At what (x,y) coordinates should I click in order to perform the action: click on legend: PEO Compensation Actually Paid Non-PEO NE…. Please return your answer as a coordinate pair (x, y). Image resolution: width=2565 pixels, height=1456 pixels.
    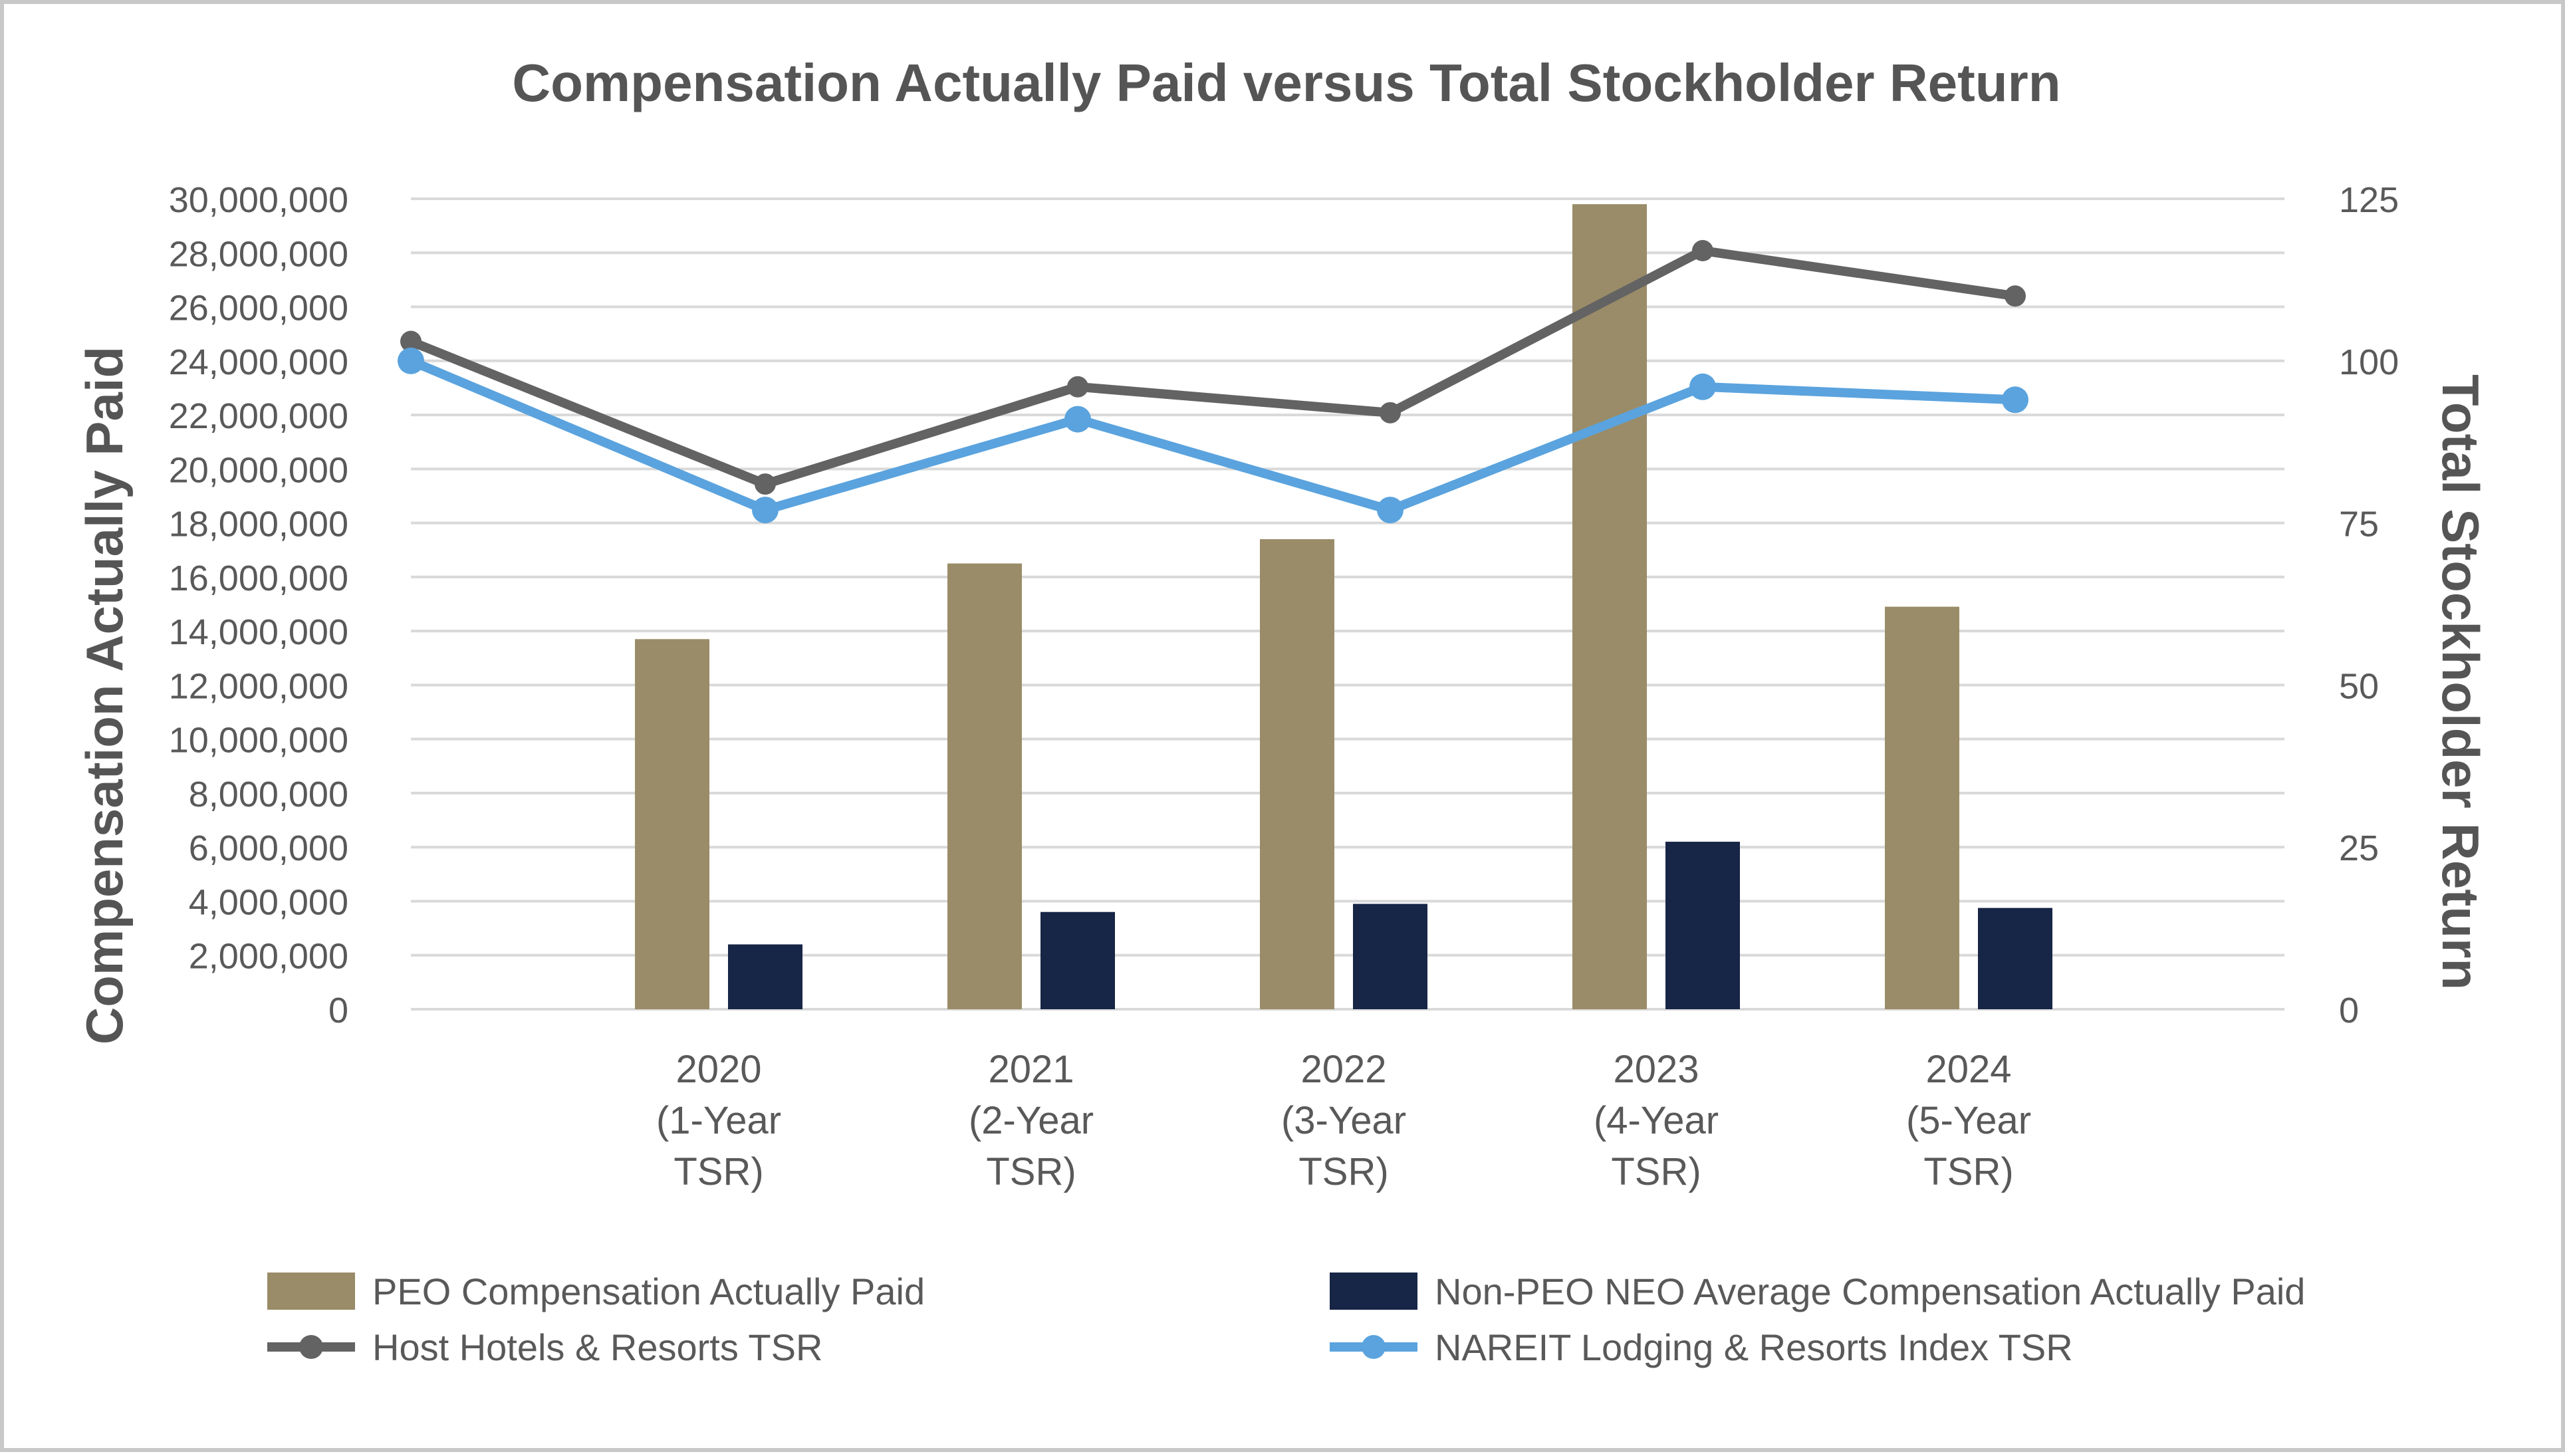
    Looking at the image, I should click on (1286, 1319).